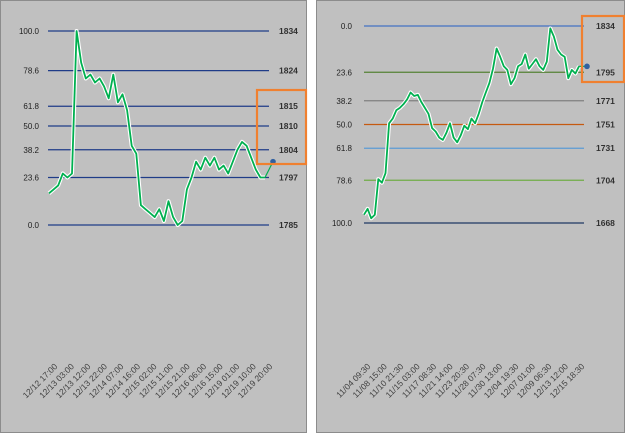 The height and width of the screenshot is (434, 625). What do you see at coordinates (288, 71) in the screenshot?
I see `fib-price-label: 1824` at bounding box center [288, 71].